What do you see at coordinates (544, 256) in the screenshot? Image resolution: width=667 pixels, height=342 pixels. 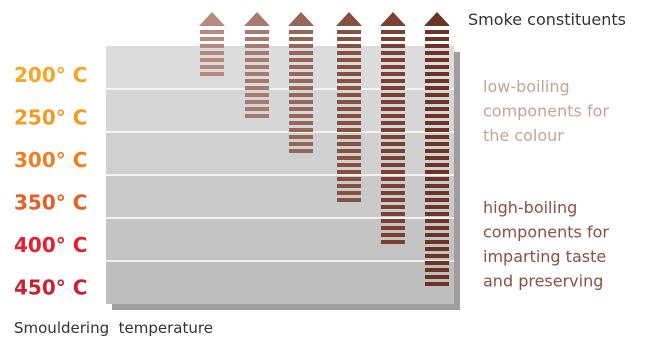 I see `high-annotation-line: imparting taste` at bounding box center [544, 256].